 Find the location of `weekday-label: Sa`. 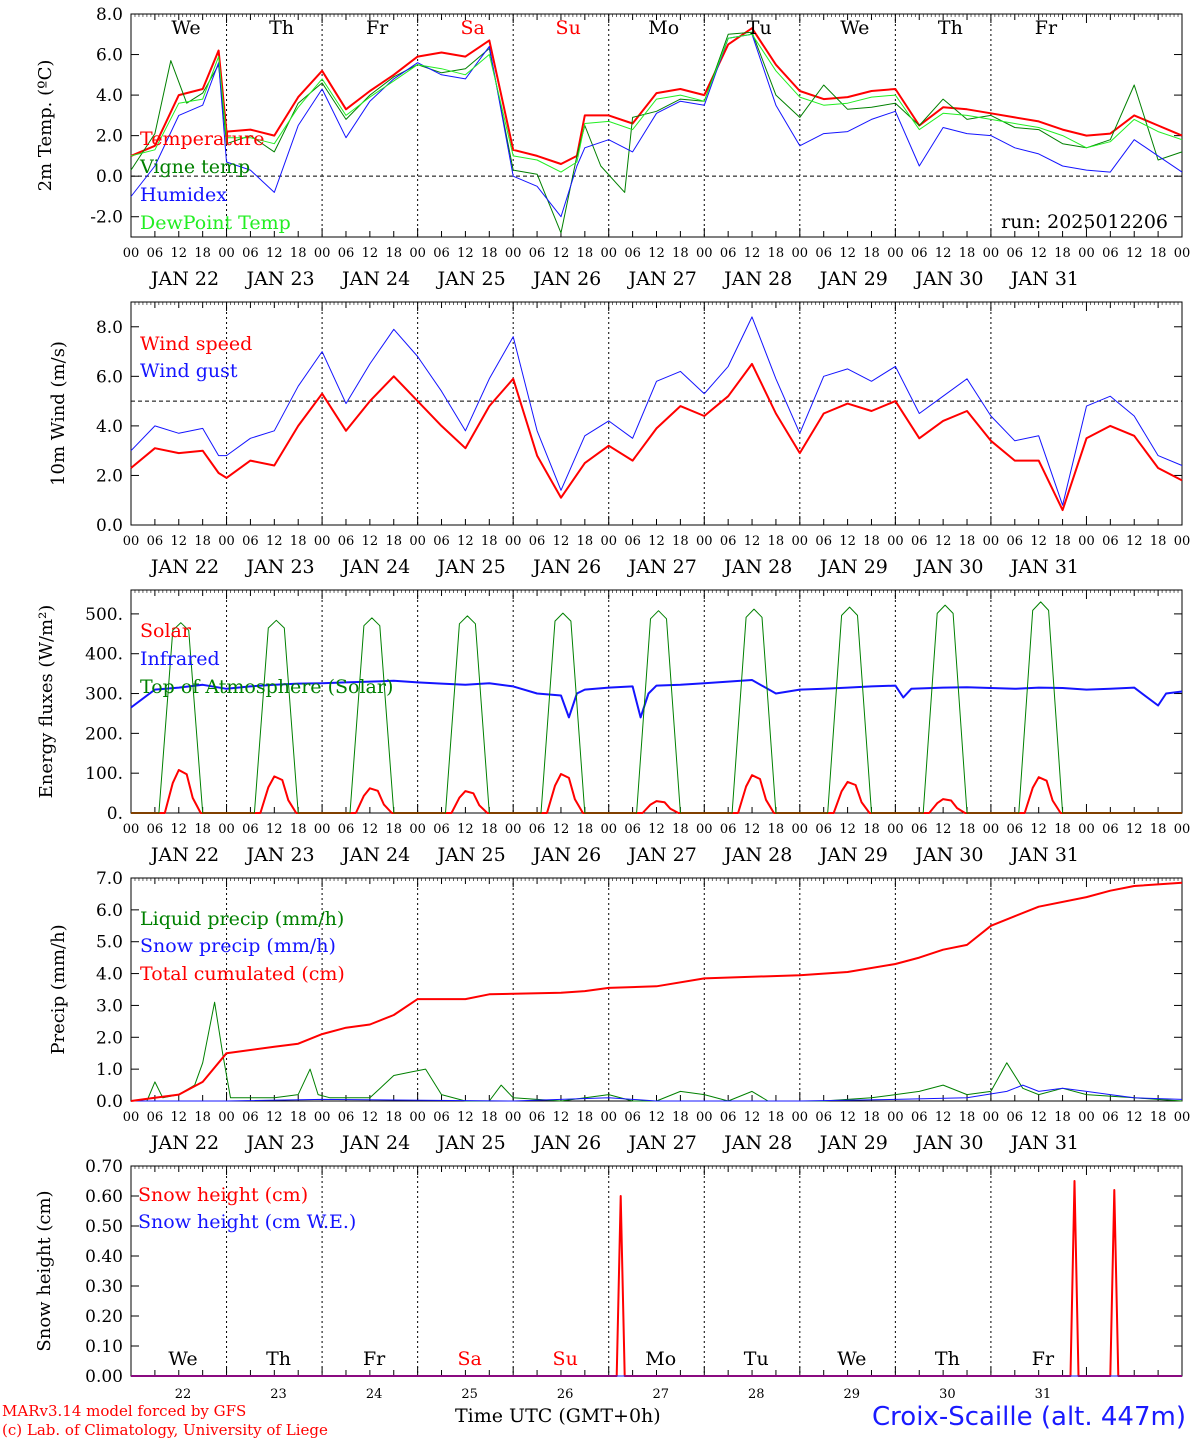

weekday-label: Sa is located at coordinates (472, 28).